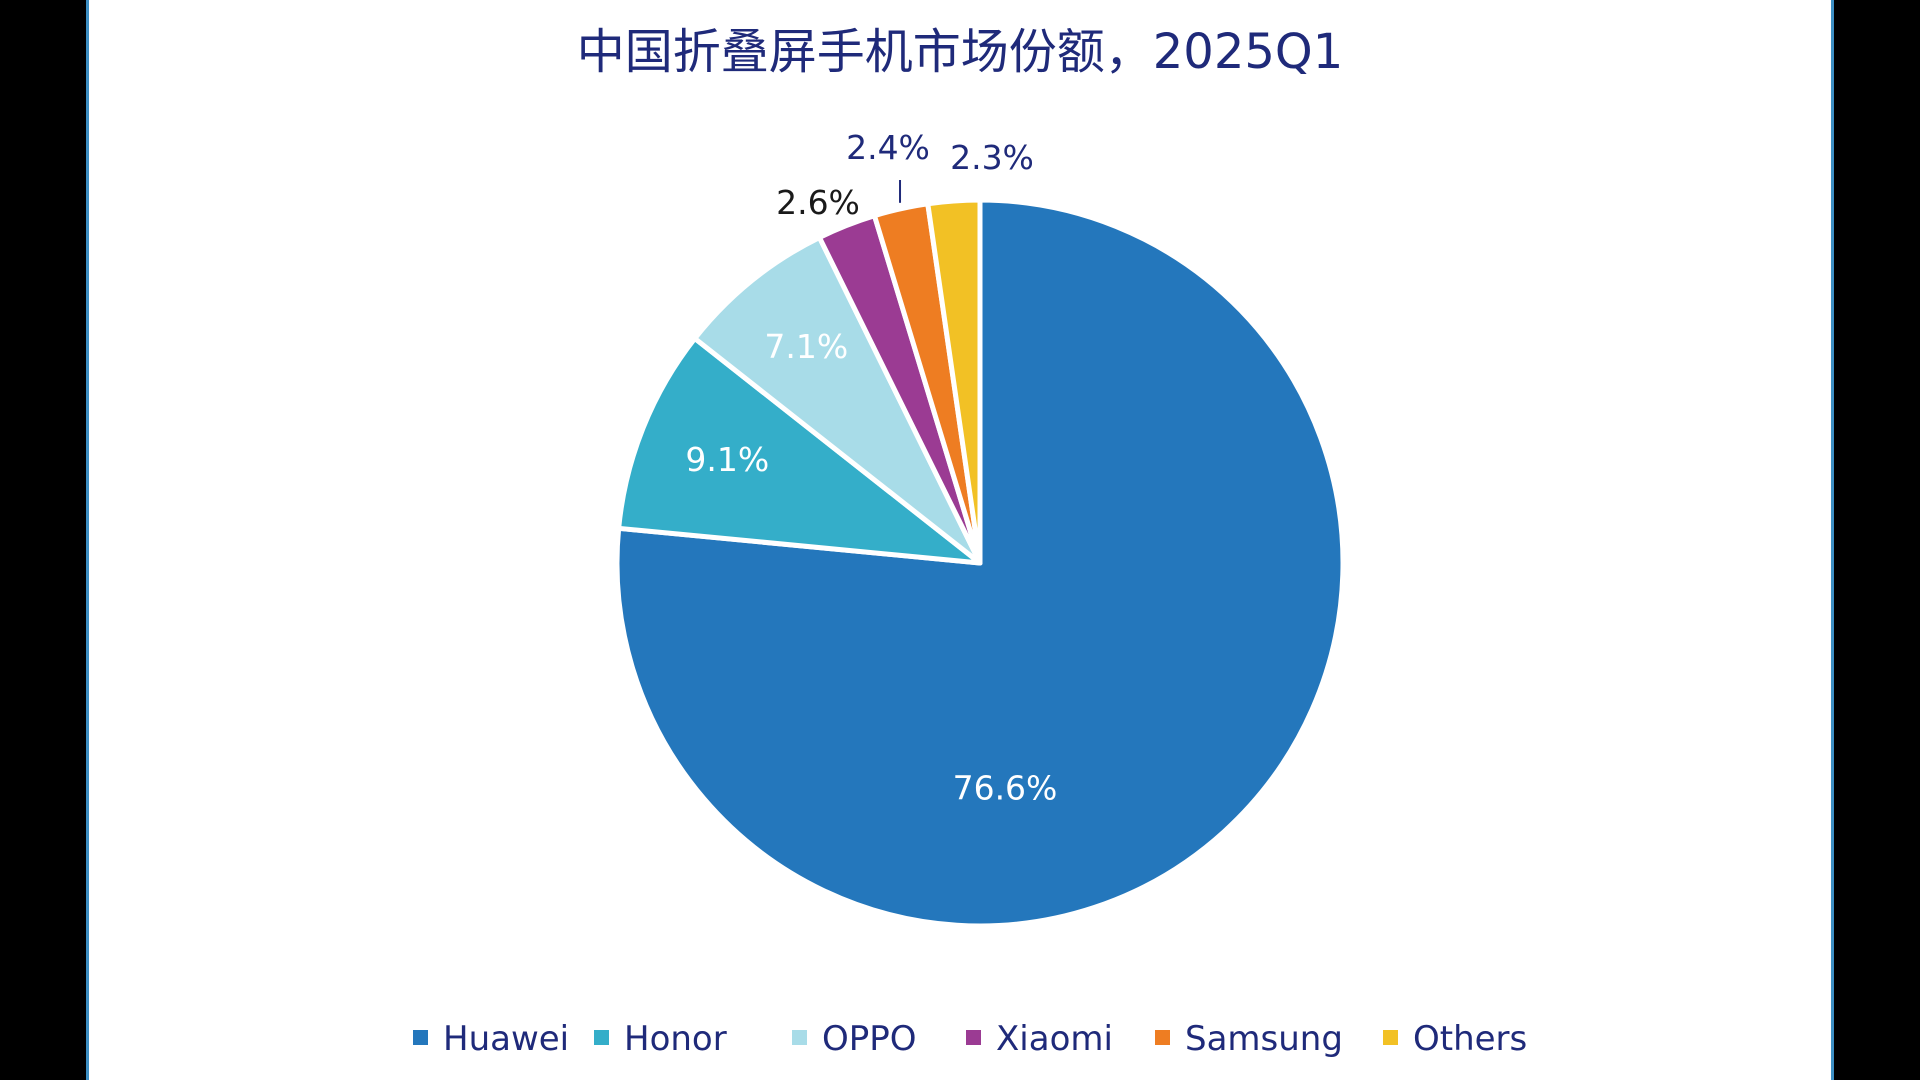 The width and height of the screenshot is (1920, 1080). I want to click on legend-swatch-huawei, so click(420, 1037).